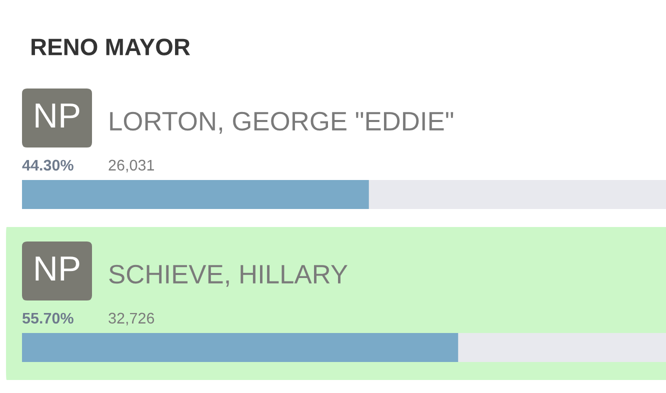 This screenshot has width=666, height=393. Describe the element at coordinates (131, 166) in the screenshot. I see `annotation: 26,031` at that location.